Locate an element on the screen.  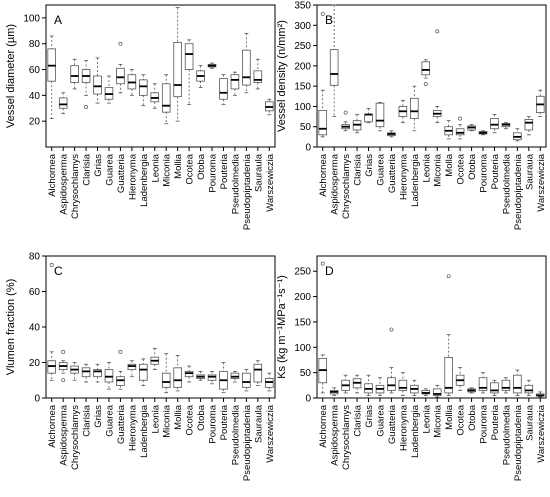
box-0: Alchornea is located at coordinates (52, 116).